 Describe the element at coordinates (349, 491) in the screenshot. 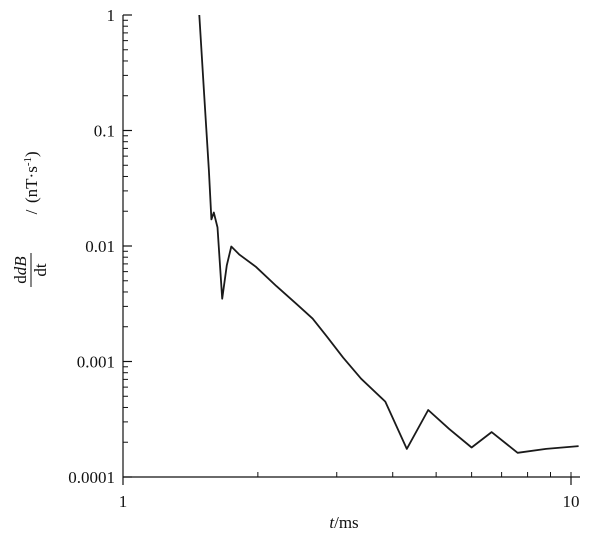

I see `x-axis-ticks: 1 10` at that location.